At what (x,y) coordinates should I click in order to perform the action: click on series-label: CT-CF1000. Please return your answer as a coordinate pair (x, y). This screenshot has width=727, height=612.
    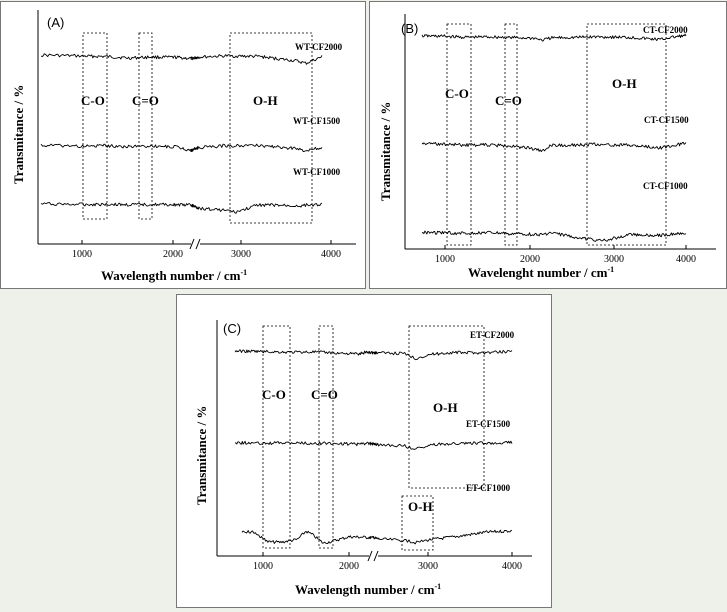
    Looking at the image, I should click on (665, 186).